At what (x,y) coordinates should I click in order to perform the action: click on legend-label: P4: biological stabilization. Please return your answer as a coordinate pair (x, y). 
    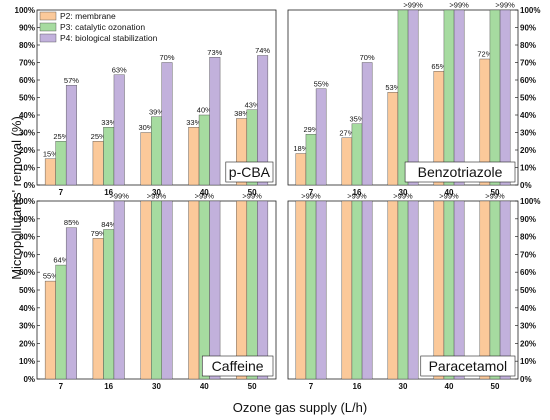
    Looking at the image, I should click on (109, 38).